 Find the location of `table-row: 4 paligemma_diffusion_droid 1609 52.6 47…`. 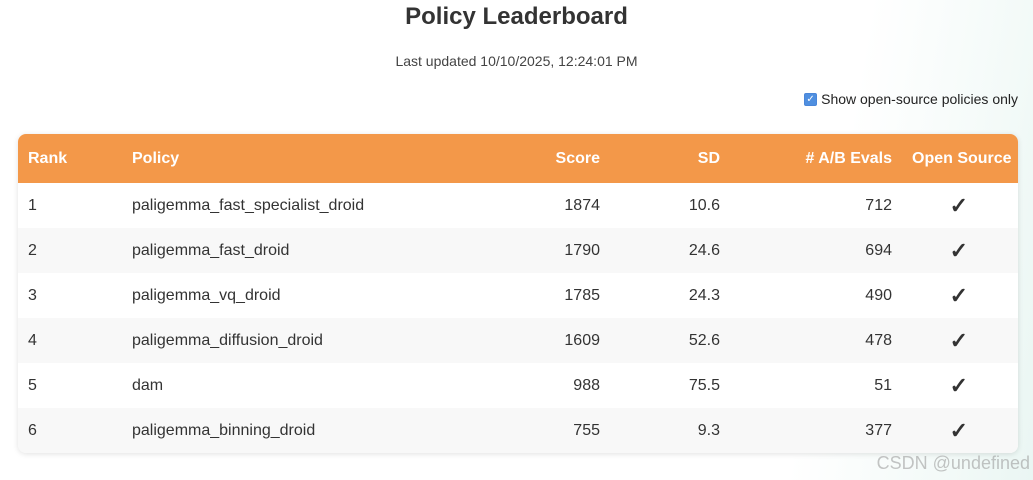

table-row: 4 paligemma_diffusion_droid 1609 52.6 47… is located at coordinates (518, 340).